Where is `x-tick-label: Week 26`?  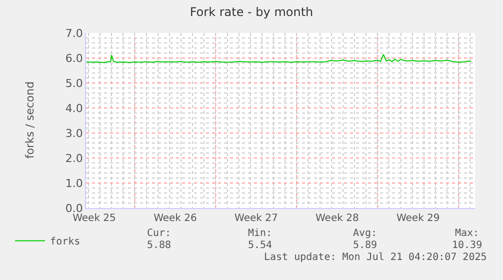 x-tick-label: Week 26 is located at coordinates (175, 218).